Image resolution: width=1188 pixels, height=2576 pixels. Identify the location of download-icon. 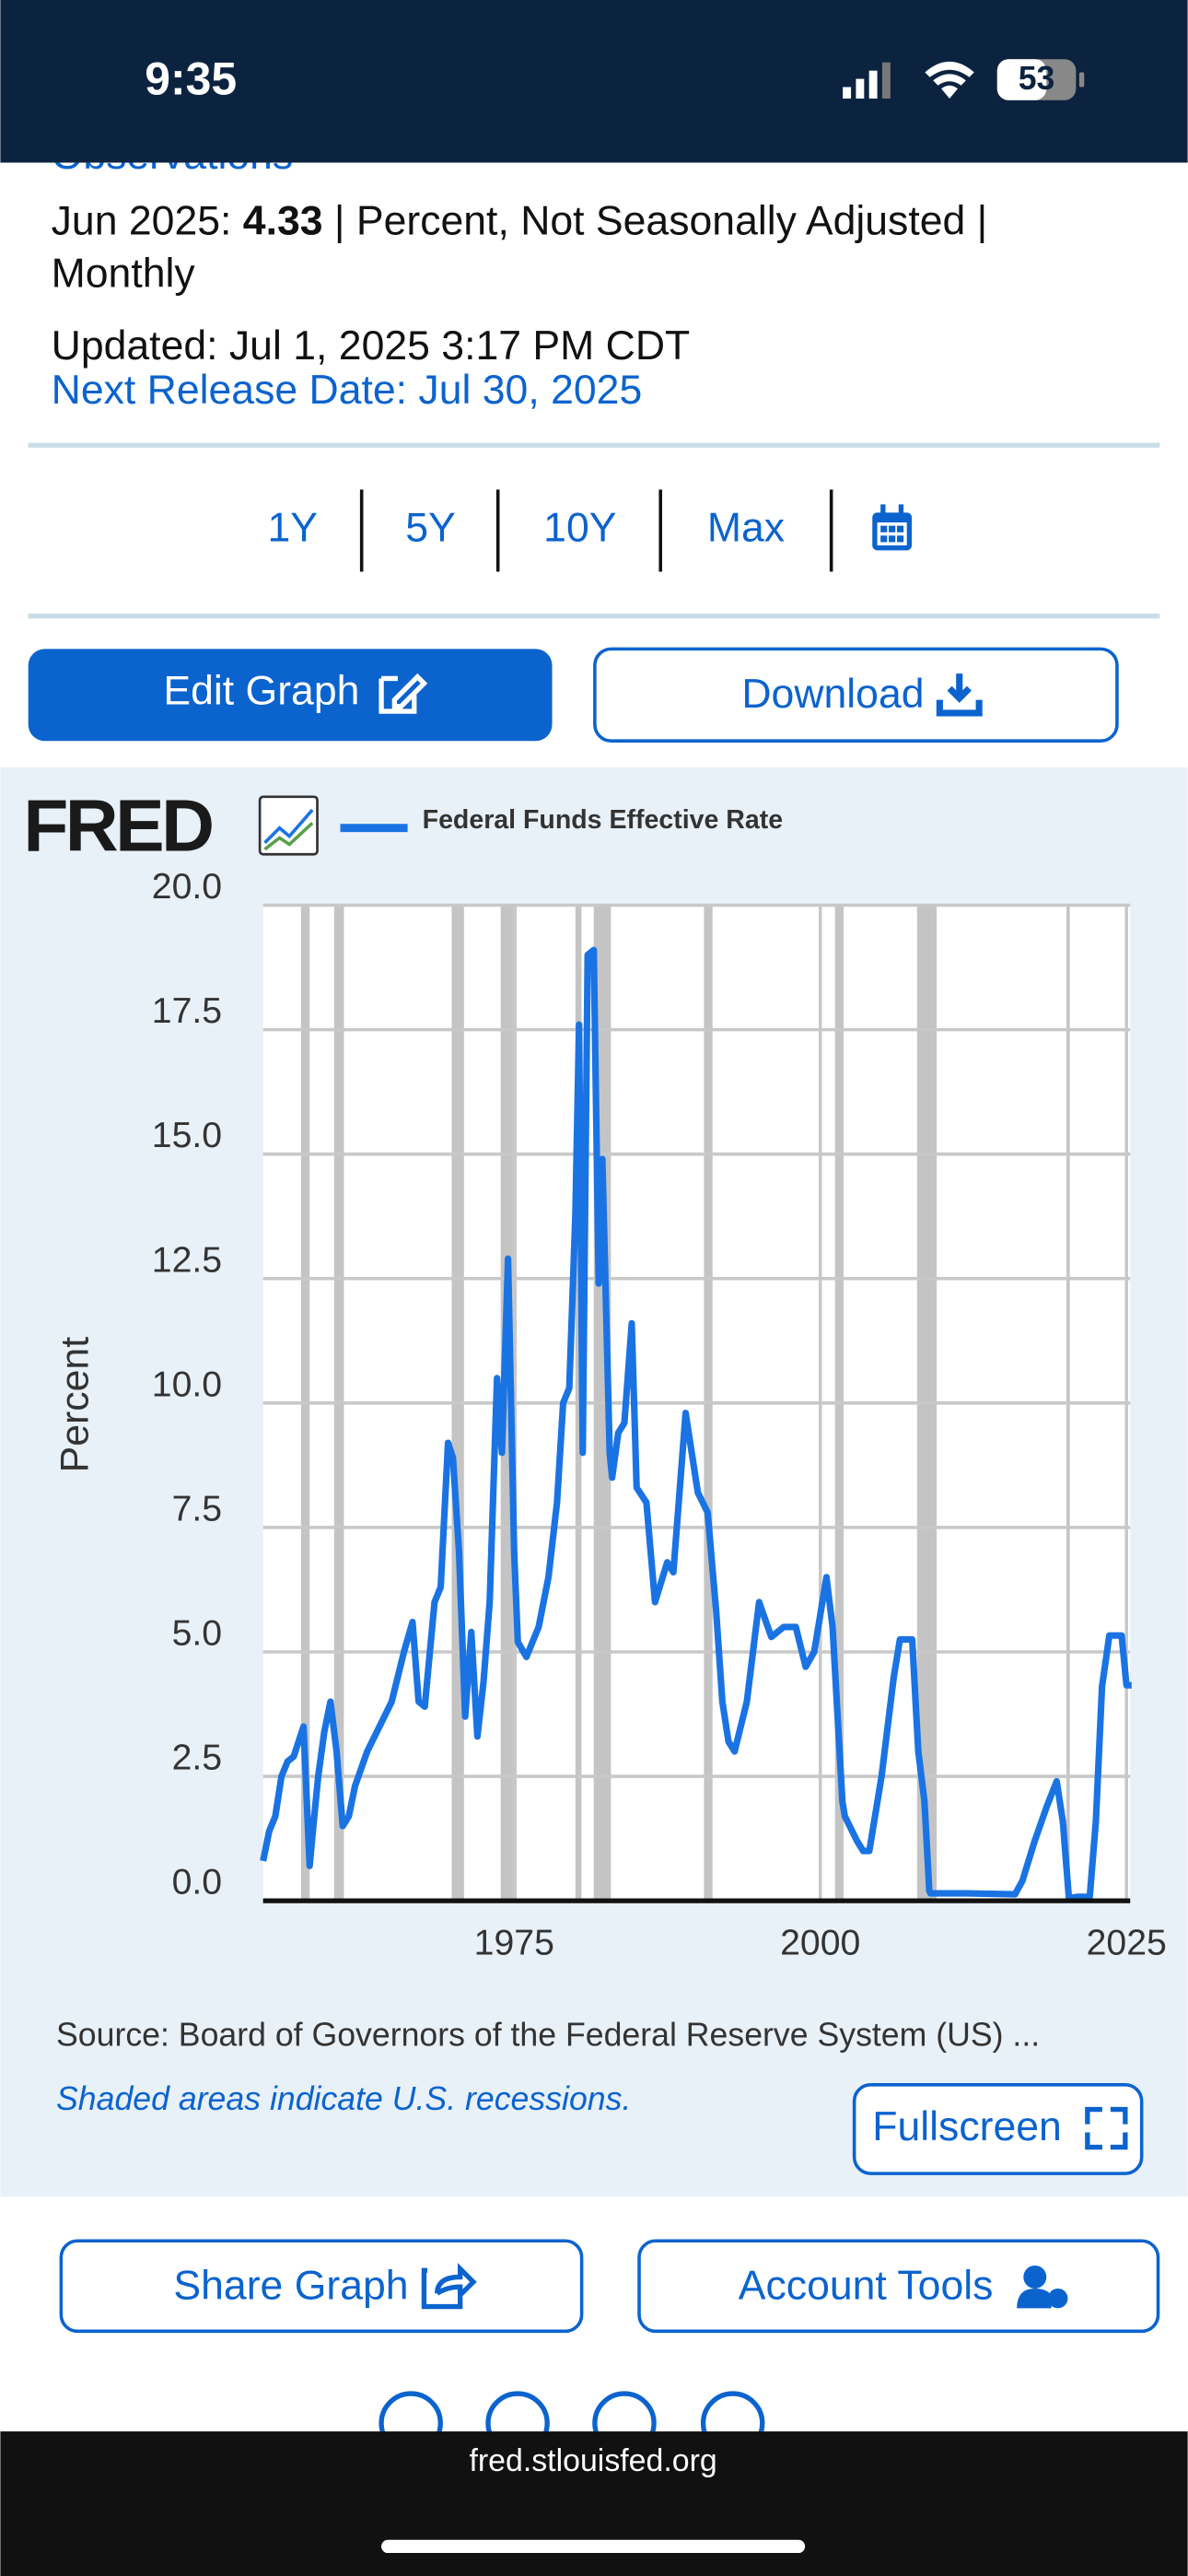
(959, 695).